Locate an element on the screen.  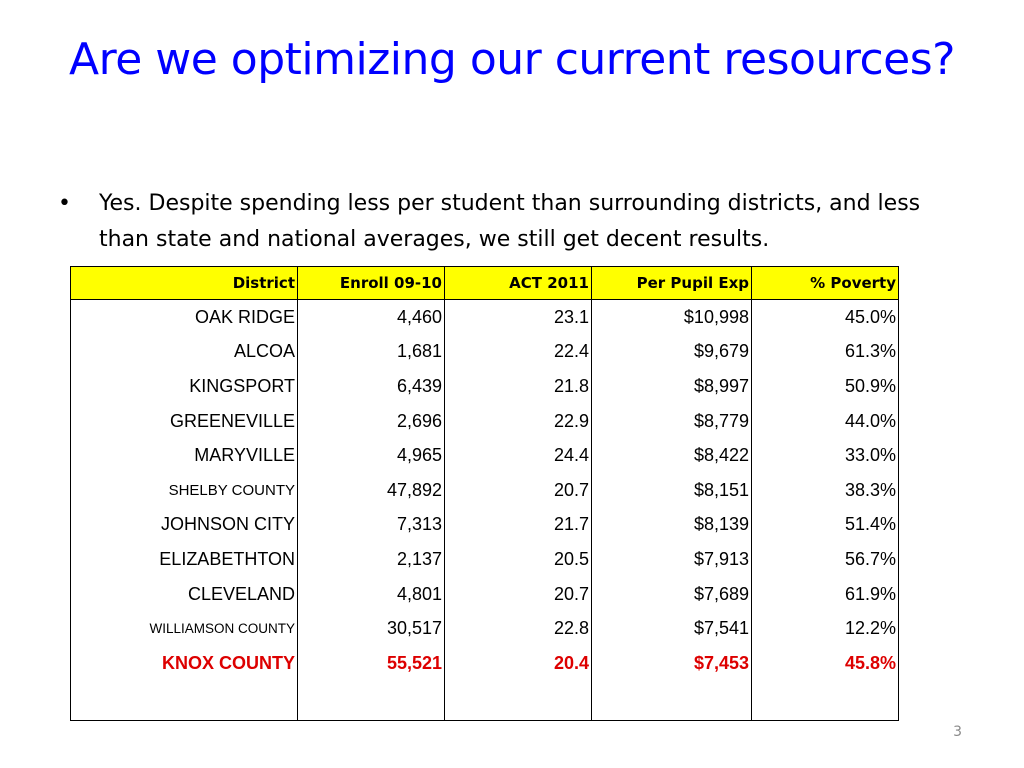
district-name-cell: OAK RIDGE is located at coordinates (184, 317).